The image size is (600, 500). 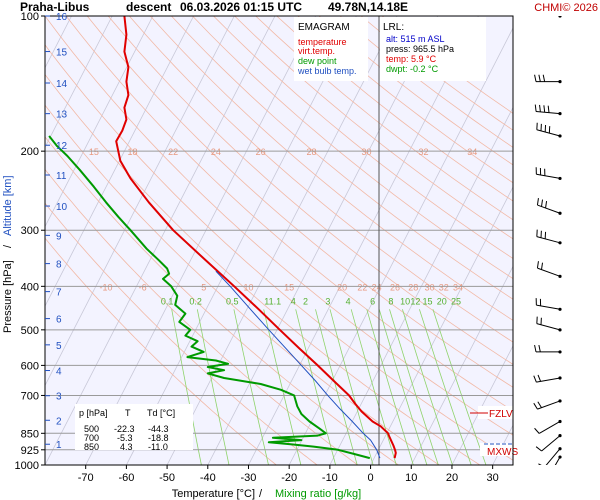 I want to click on x-tick-label: 0, so click(x=371, y=478).